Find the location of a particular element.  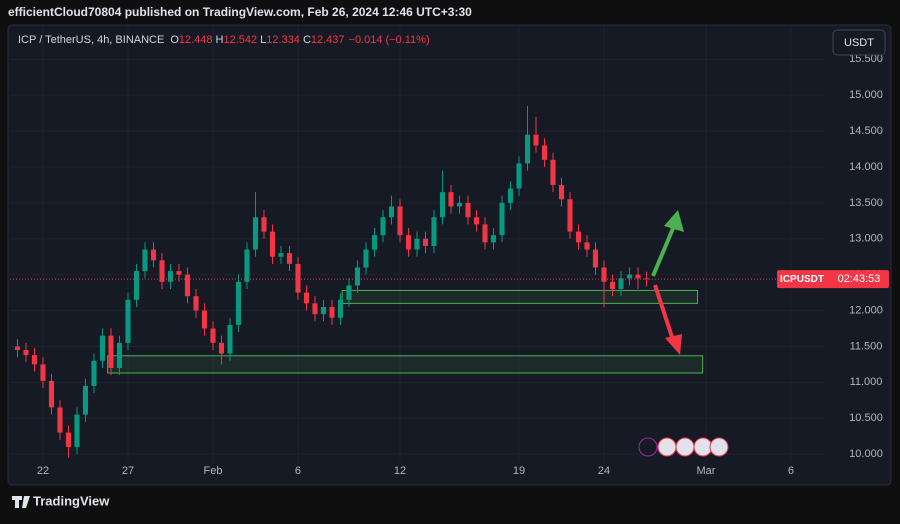

event-icons is located at coordinates (683, 447).